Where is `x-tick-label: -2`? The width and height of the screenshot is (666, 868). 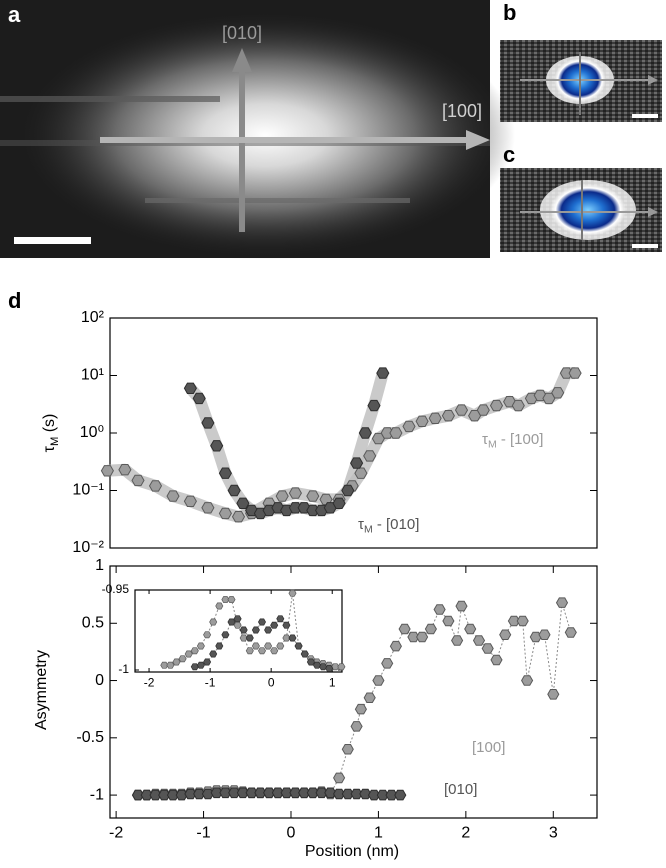
x-tick-label: -2 is located at coordinates (116, 832).